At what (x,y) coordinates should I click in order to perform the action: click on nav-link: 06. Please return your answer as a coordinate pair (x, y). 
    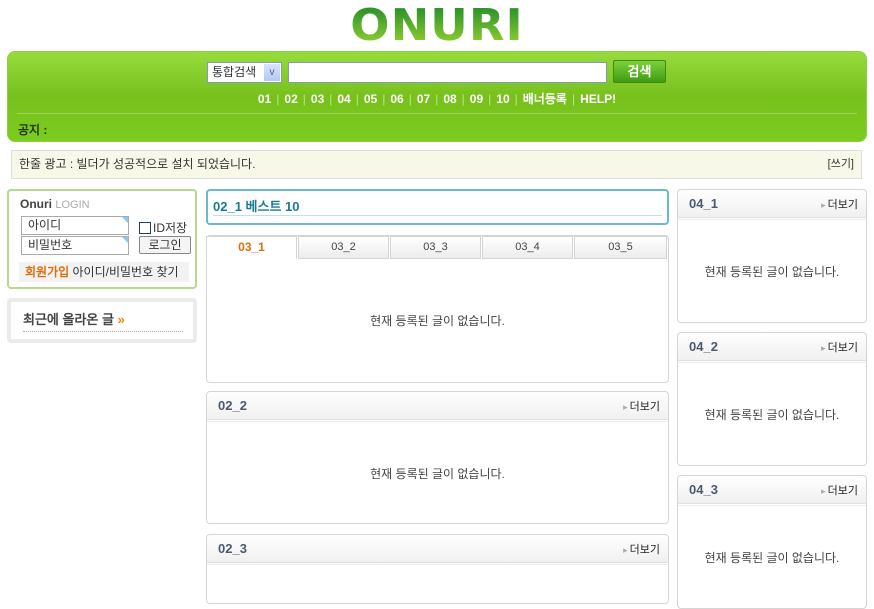
    Looking at the image, I should click on (397, 99).